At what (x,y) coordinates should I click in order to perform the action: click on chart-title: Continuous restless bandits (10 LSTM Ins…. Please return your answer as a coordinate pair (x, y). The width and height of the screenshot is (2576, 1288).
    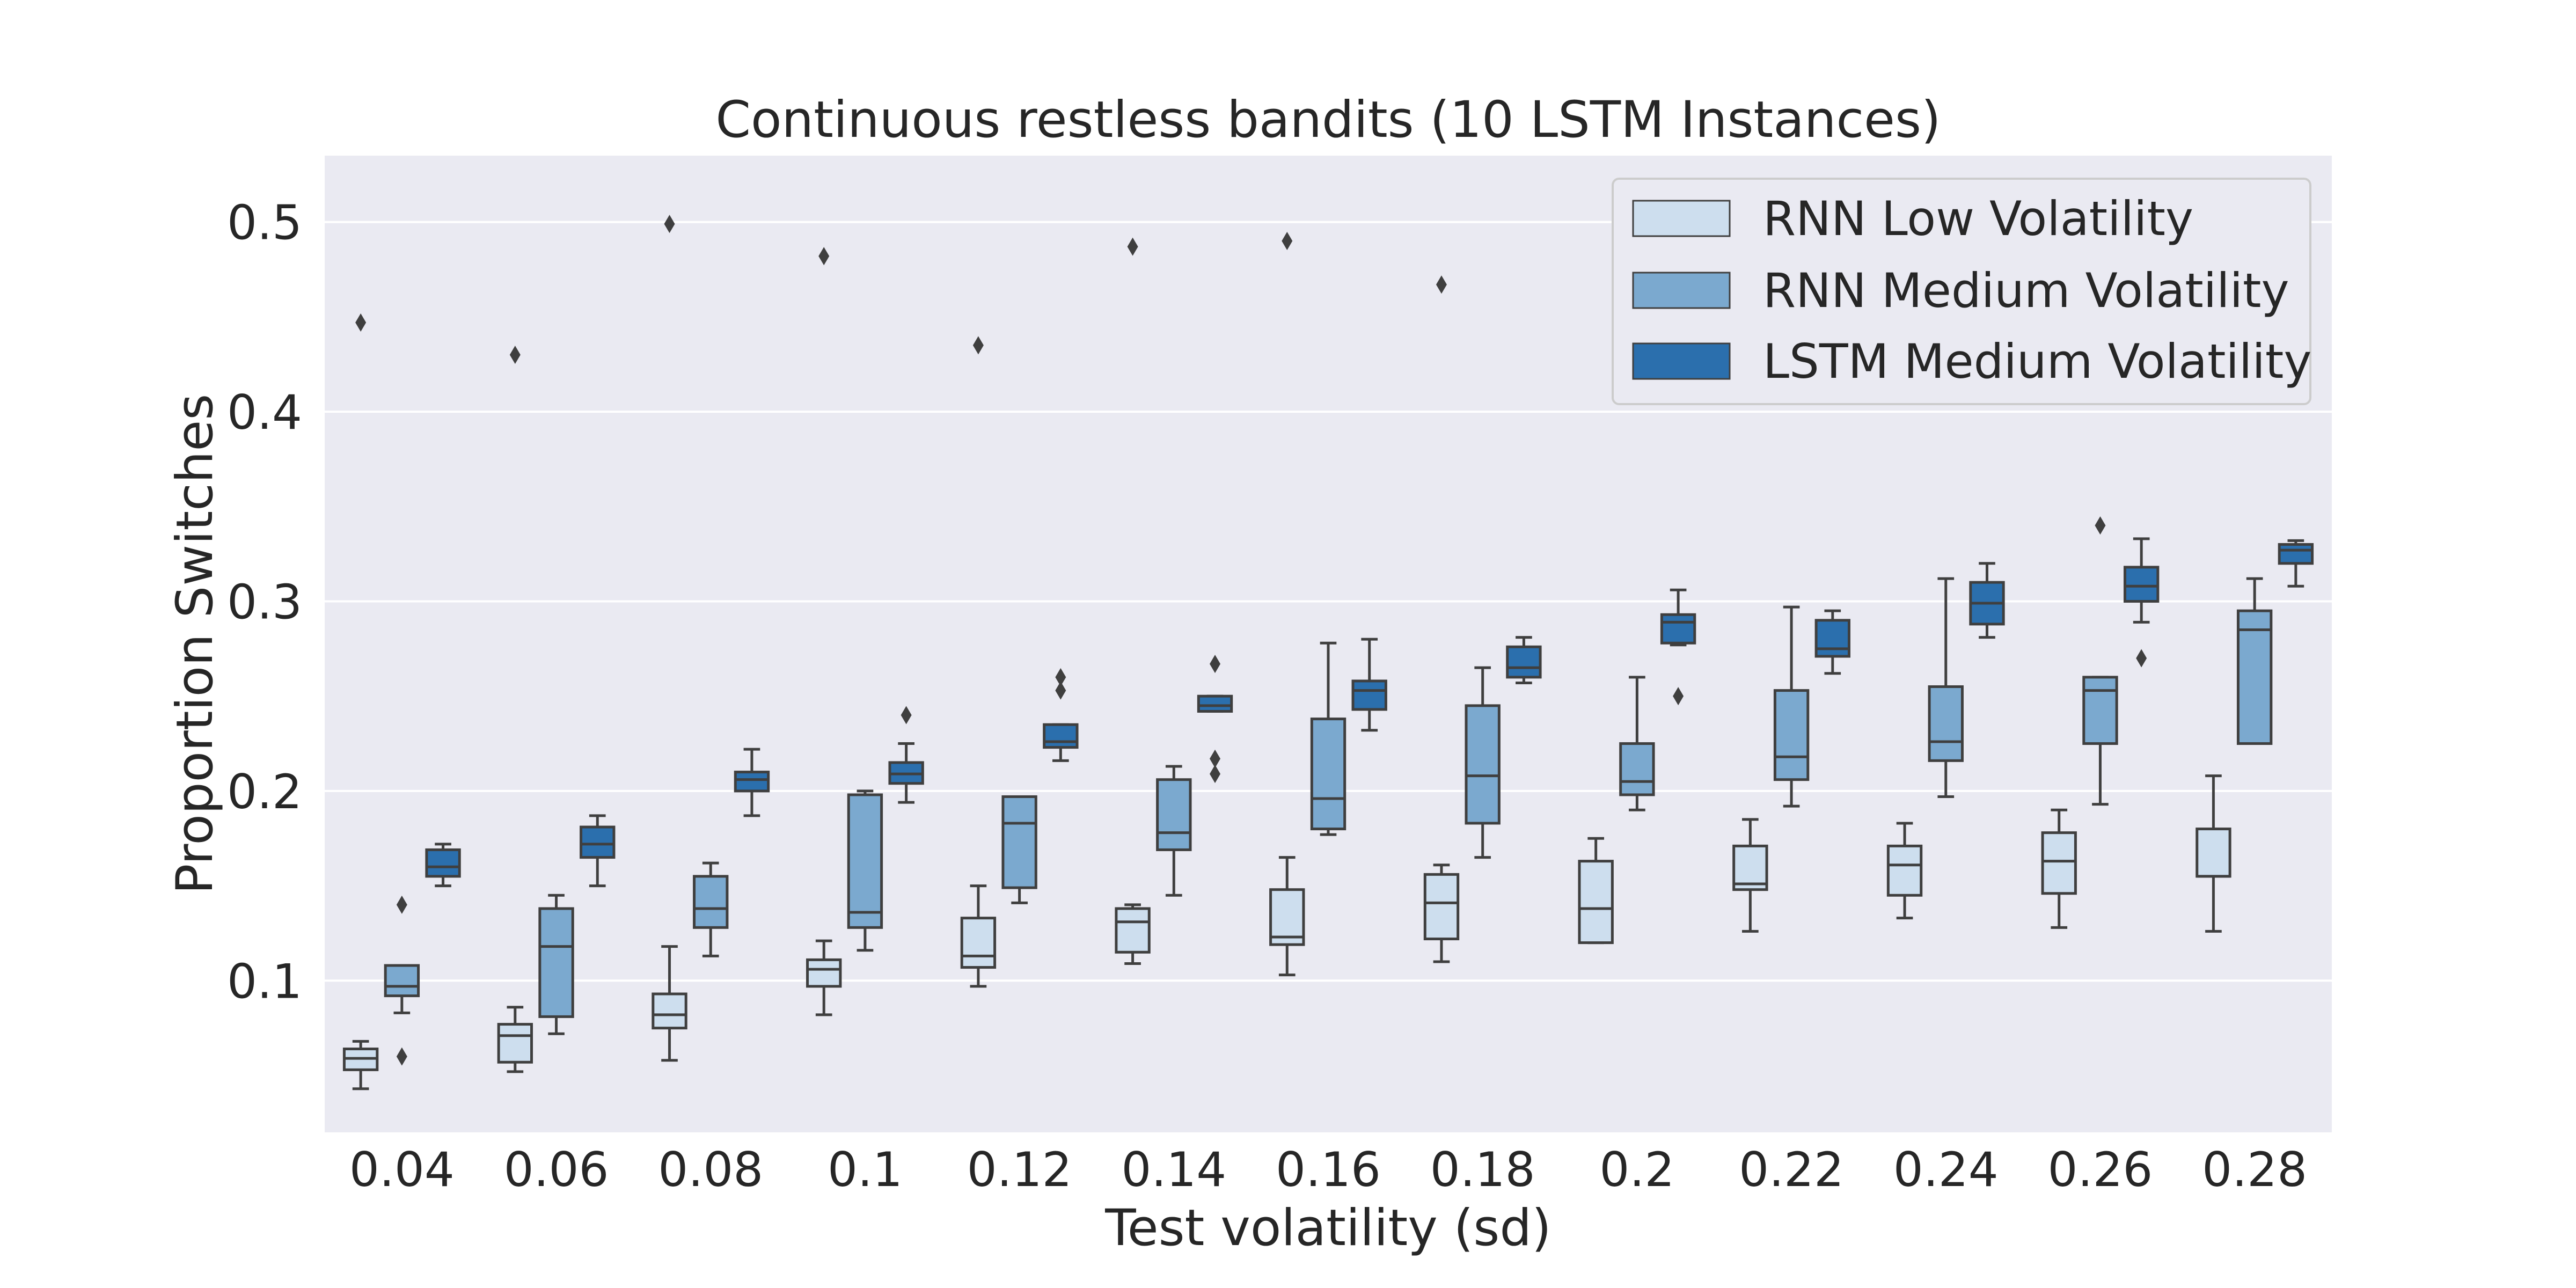
    Looking at the image, I should click on (1328, 120).